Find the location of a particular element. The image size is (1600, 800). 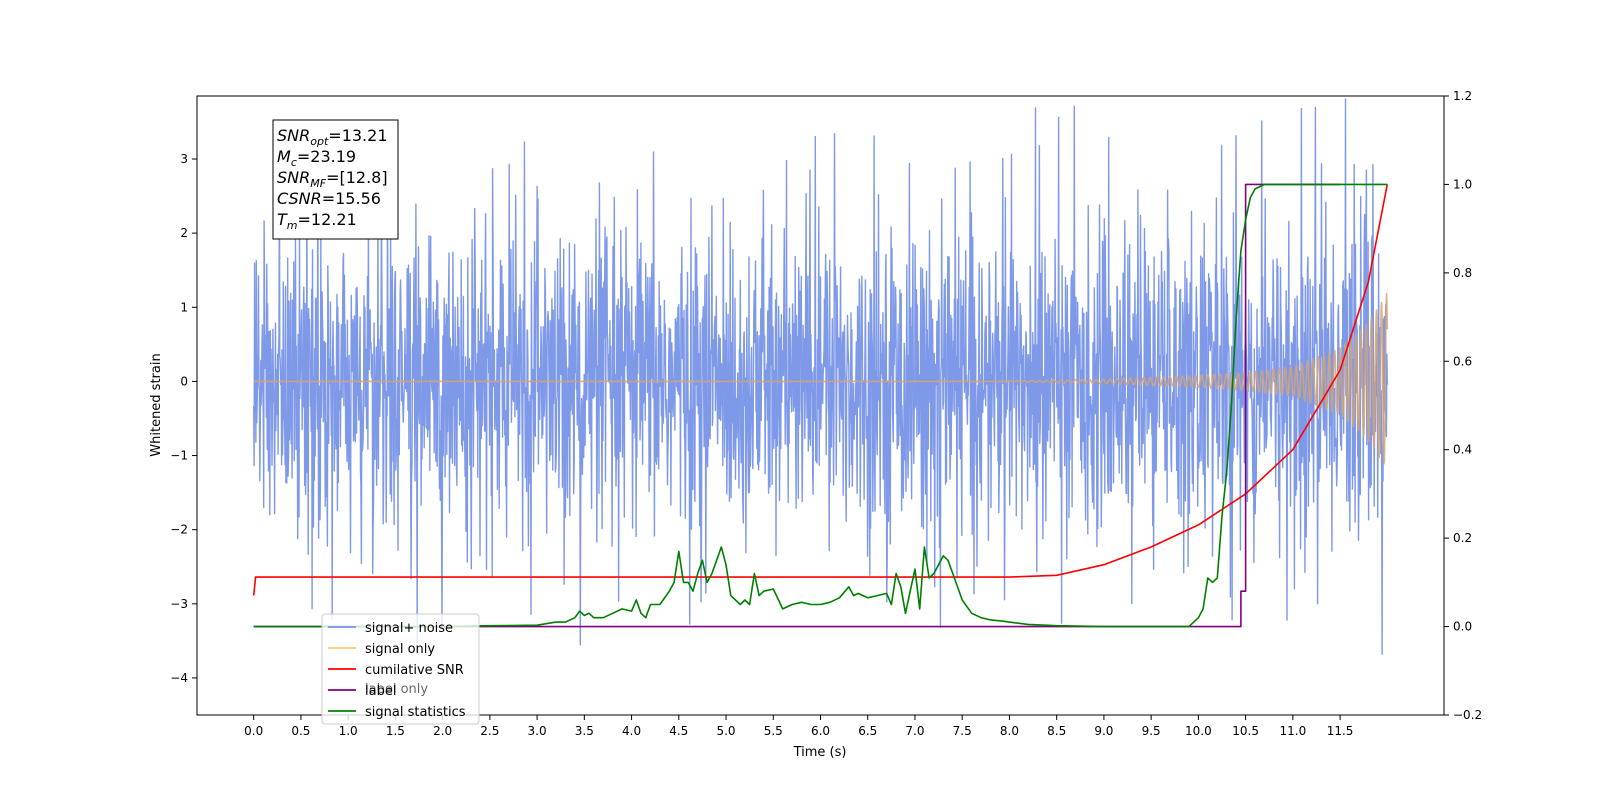

y-axis-label: Whitened strain is located at coordinates (156, 404).